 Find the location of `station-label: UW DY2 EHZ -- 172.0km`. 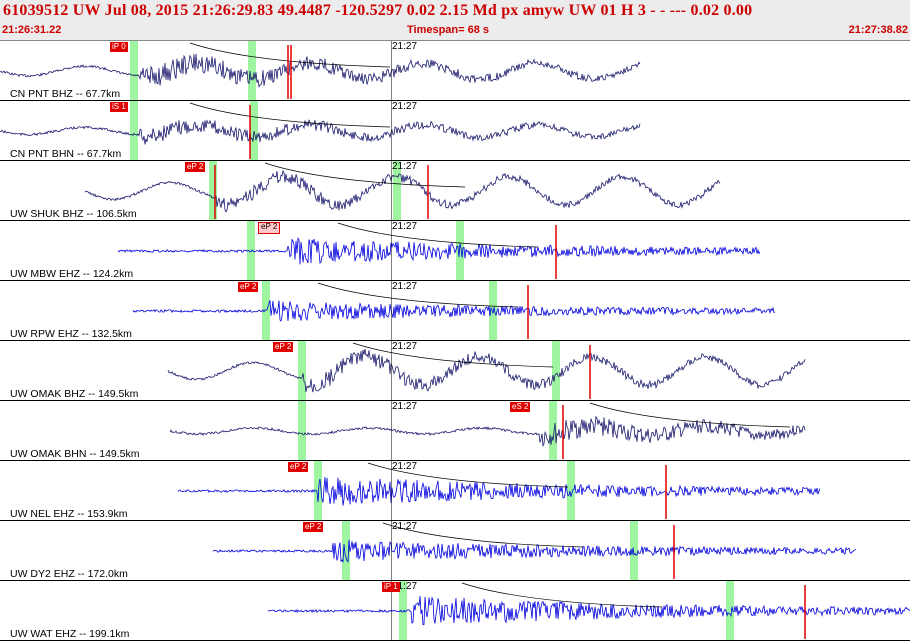

station-label: UW DY2 EHZ -- 172.0km is located at coordinates (69, 574).